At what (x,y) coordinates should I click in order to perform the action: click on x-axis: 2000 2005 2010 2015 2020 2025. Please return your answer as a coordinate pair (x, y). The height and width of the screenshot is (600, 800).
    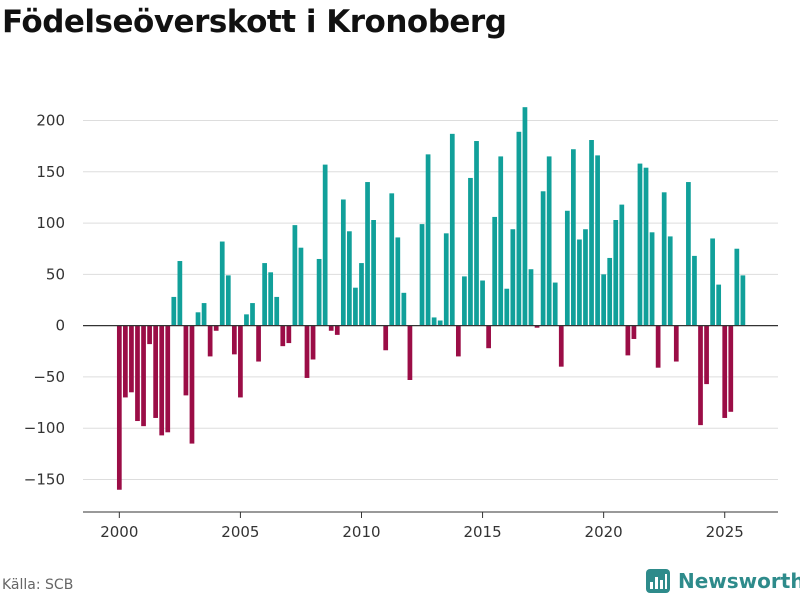
    Looking at the image, I should click on (430, 526).